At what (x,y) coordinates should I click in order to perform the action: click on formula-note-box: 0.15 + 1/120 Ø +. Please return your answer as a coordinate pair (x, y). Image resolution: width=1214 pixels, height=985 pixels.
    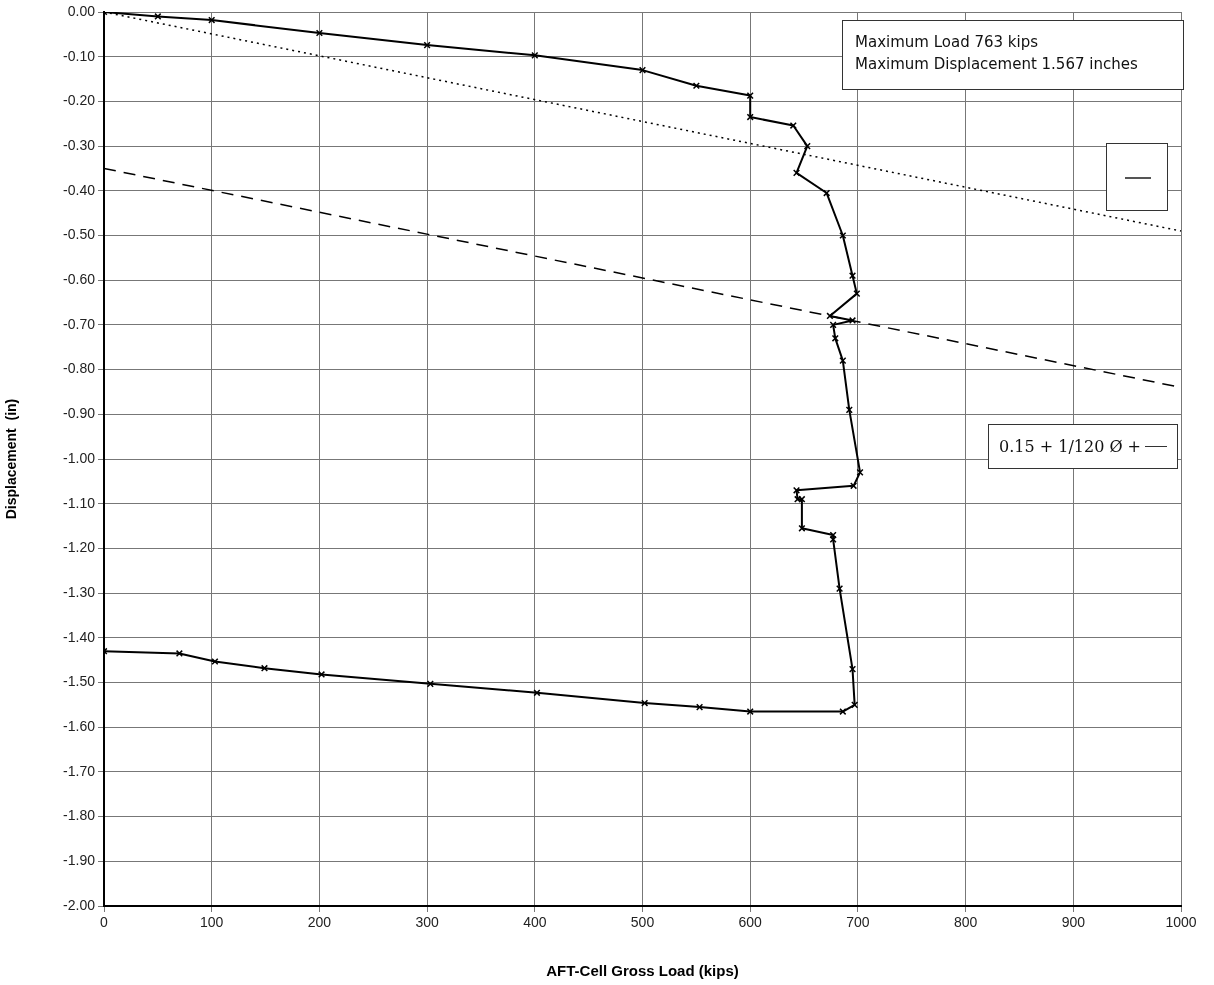
    Looking at the image, I should click on (1083, 446).